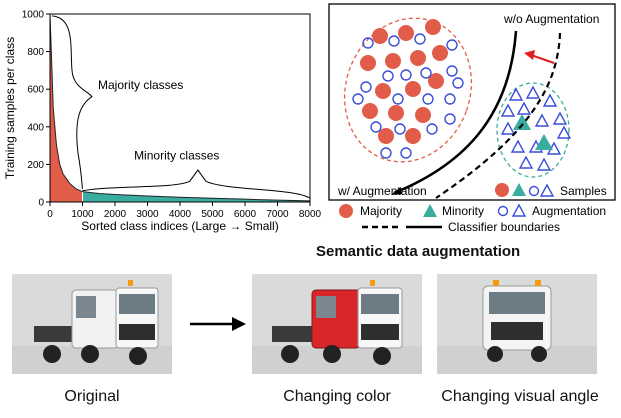 The width and height of the screenshot is (621, 418). What do you see at coordinates (10, 108) in the screenshot?
I see `y-axis-label: Training samples per class` at bounding box center [10, 108].